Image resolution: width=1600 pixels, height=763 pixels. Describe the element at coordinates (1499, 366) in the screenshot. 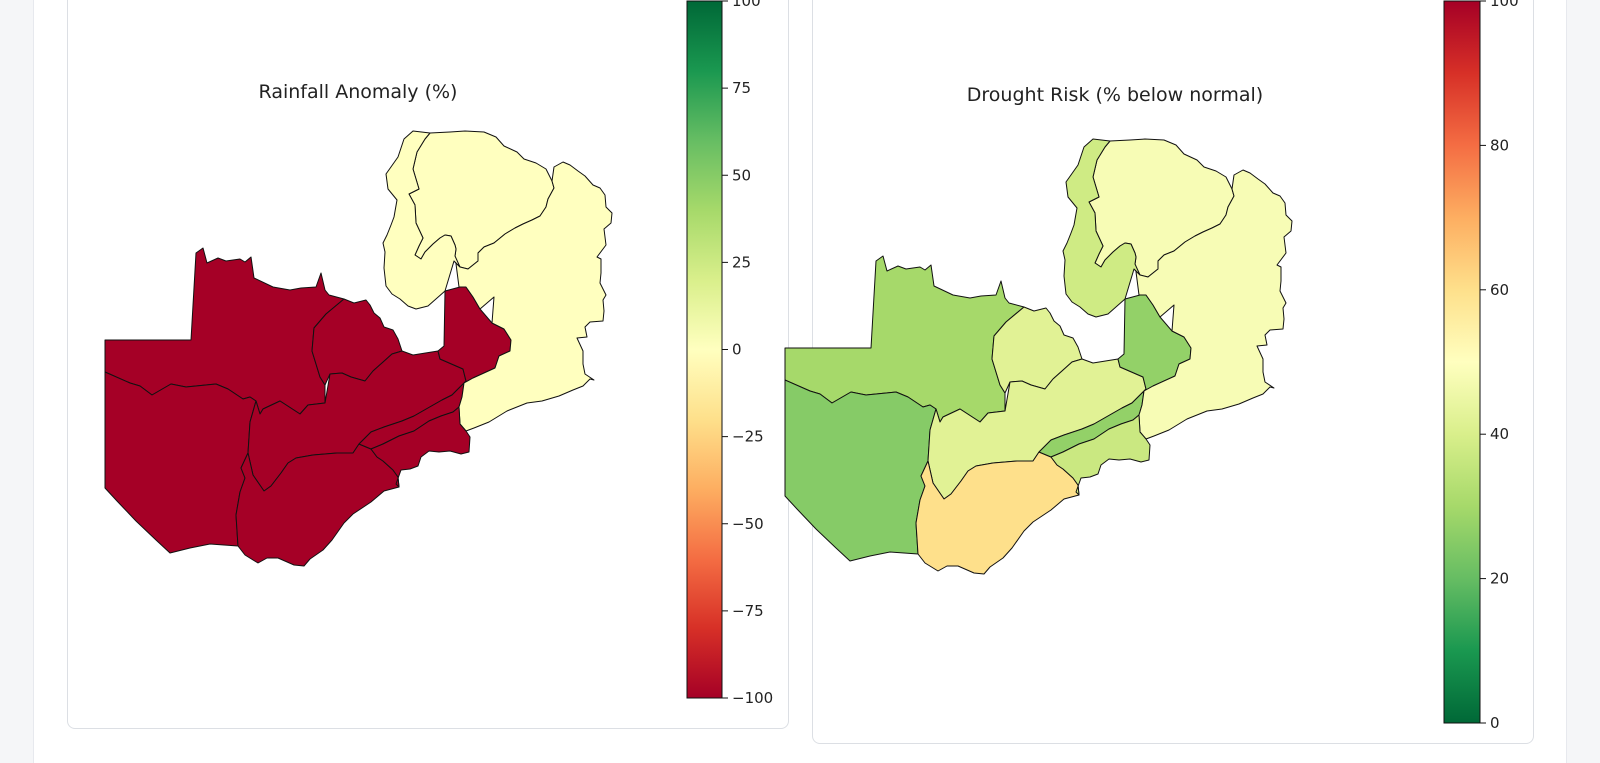

I see `colorbar-ticks: 0 20 40 60 80 100` at that location.